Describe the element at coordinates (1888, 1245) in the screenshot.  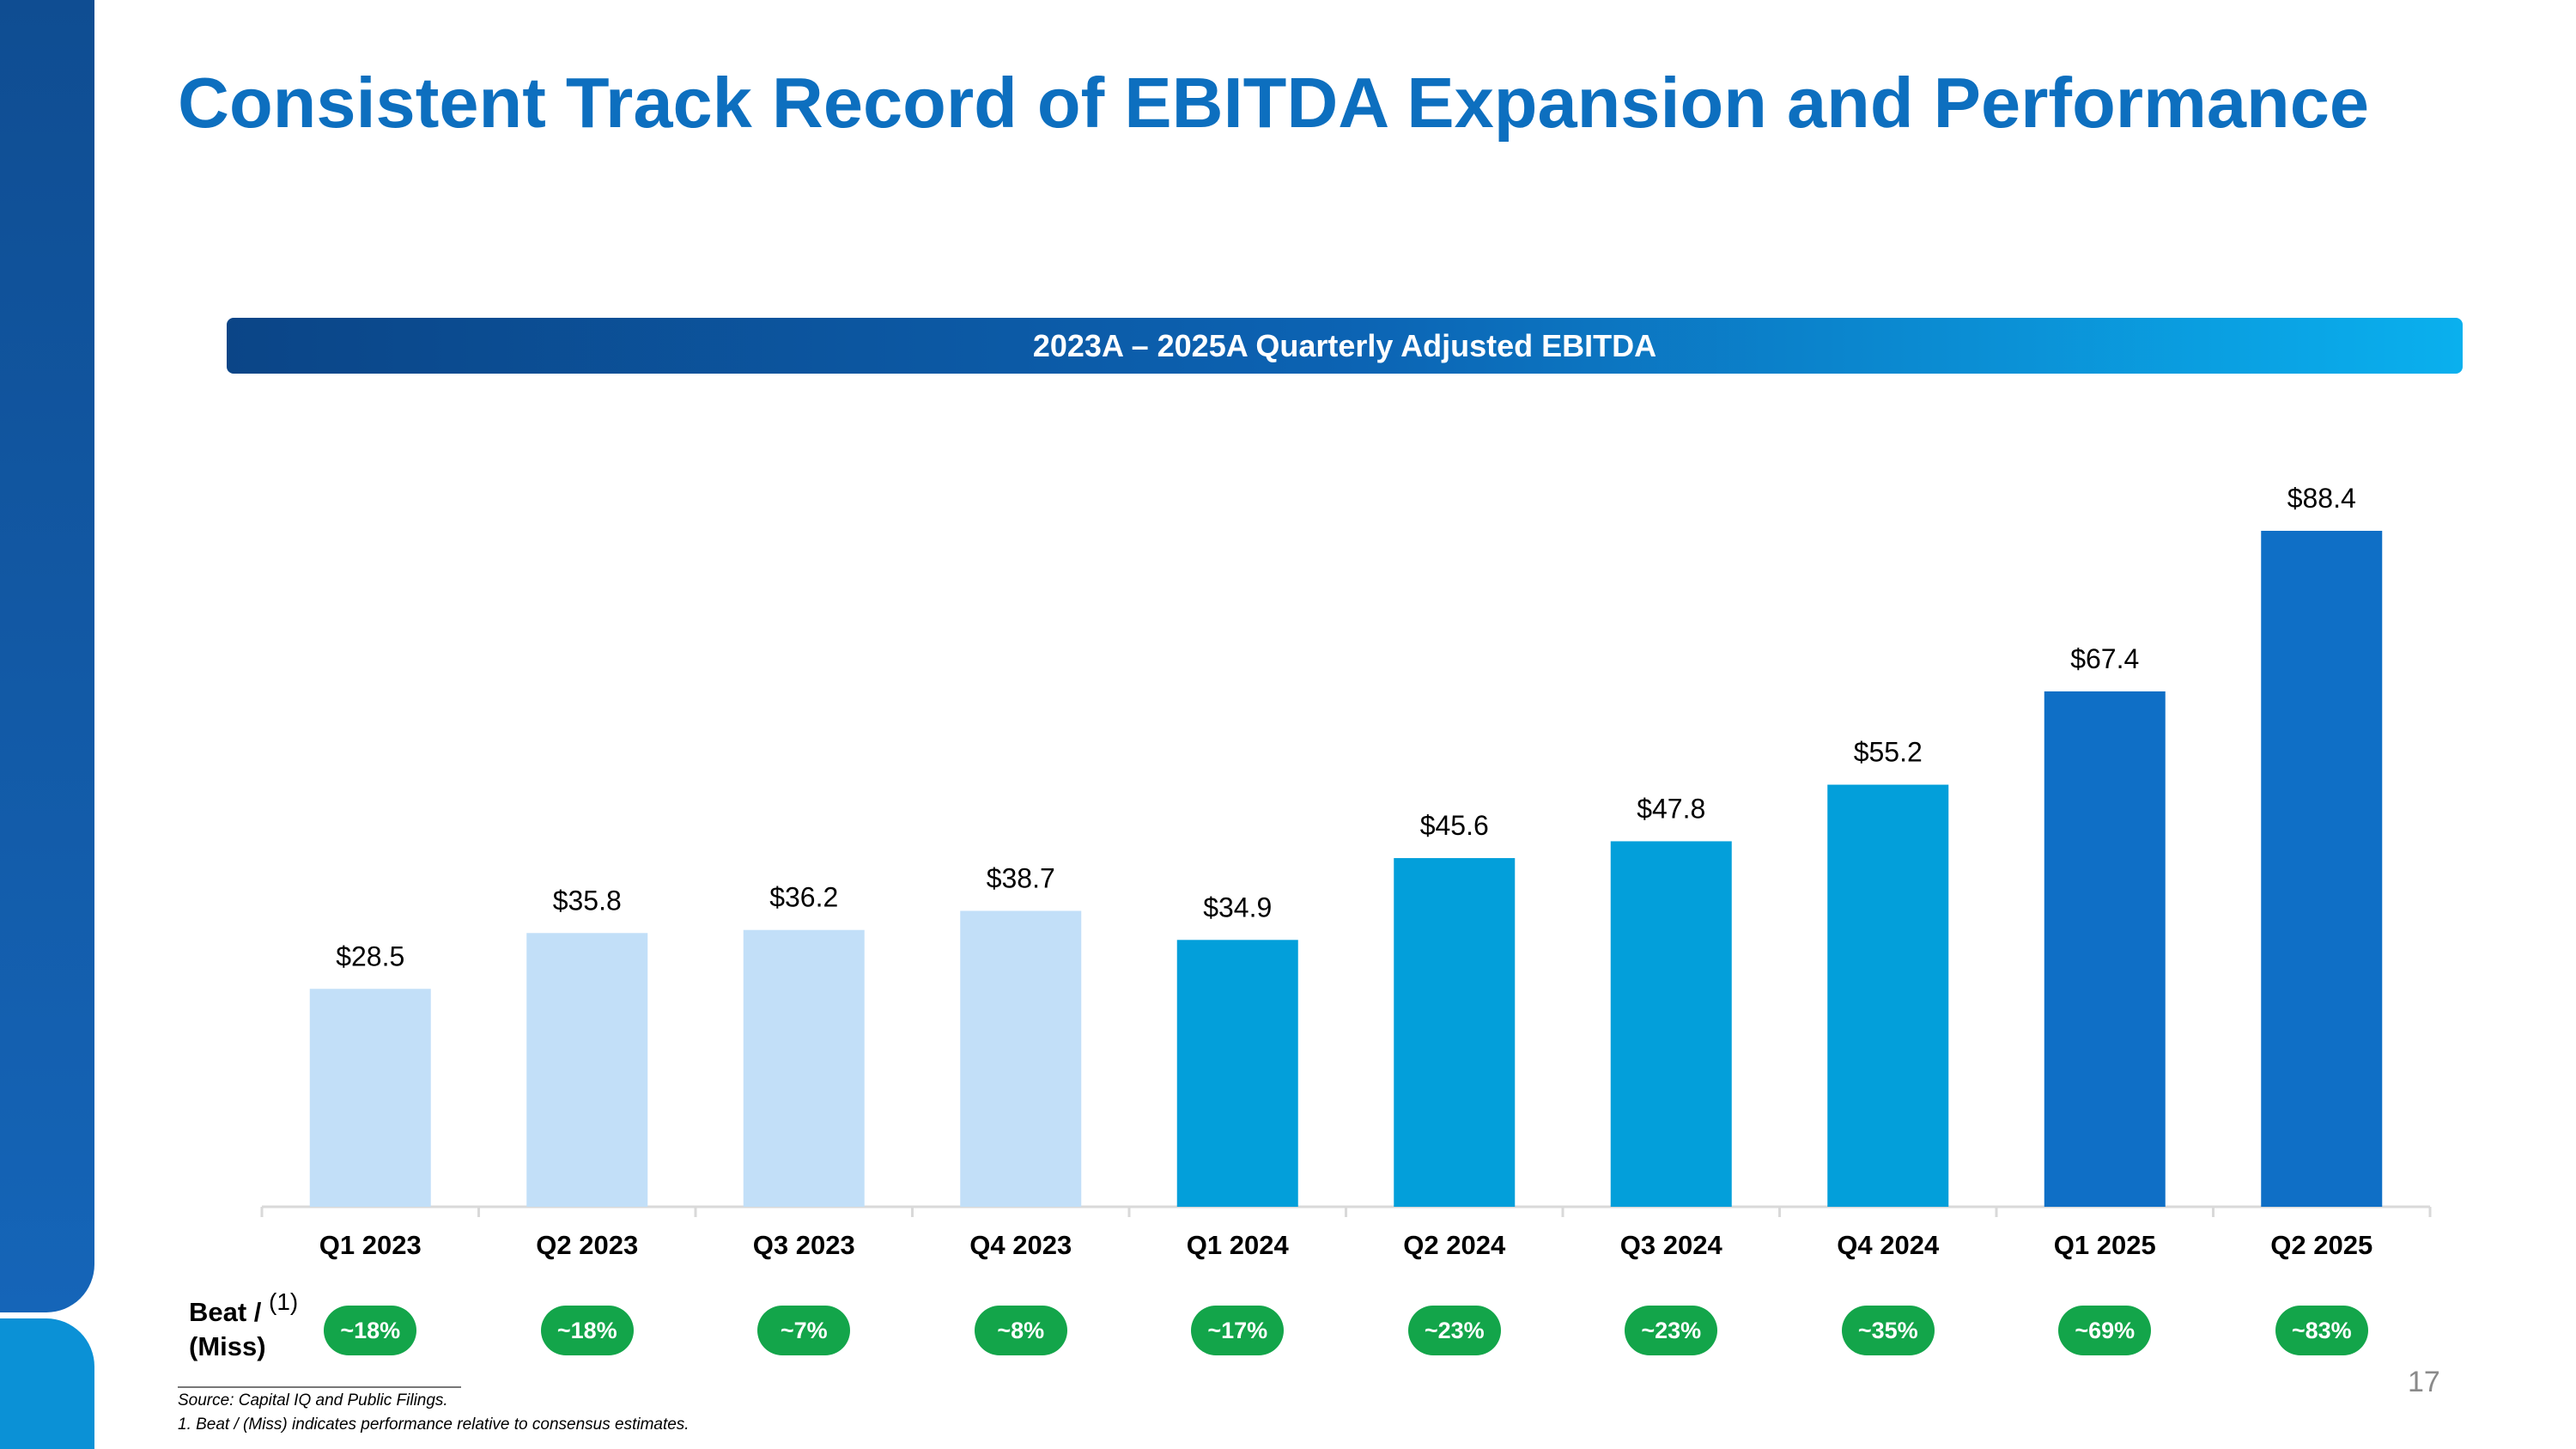
I see `x-category-label: Q4 2024` at that location.